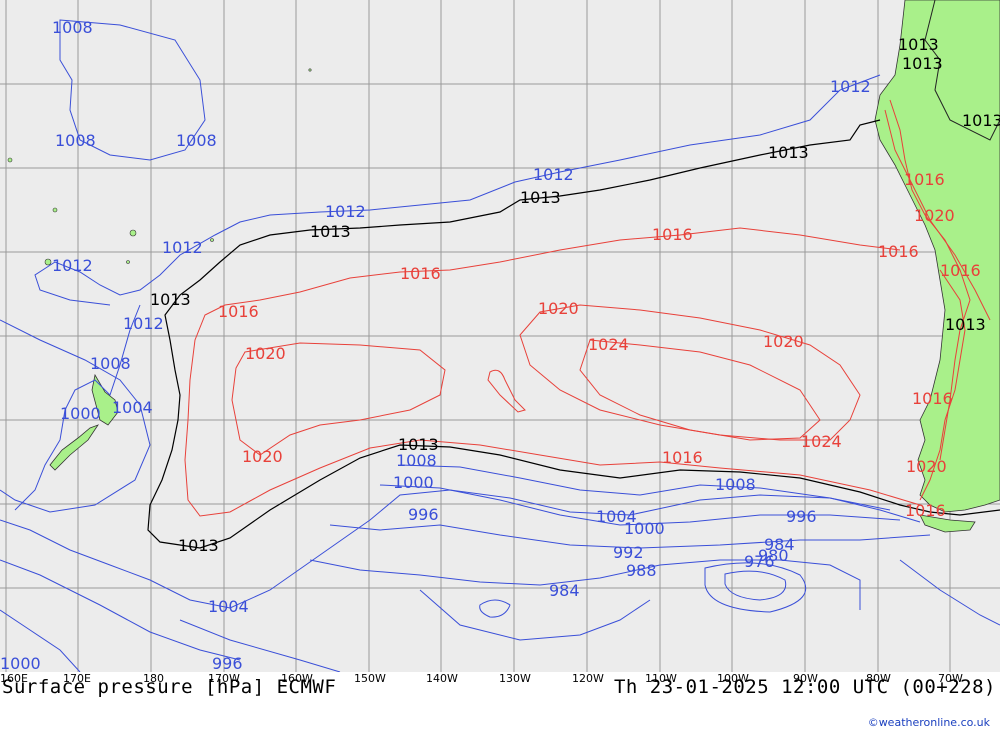 The height and width of the screenshot is (733, 1000). Describe the element at coordinates (72, 265) in the screenshot. I see `label-1012-e: 1012` at that location.